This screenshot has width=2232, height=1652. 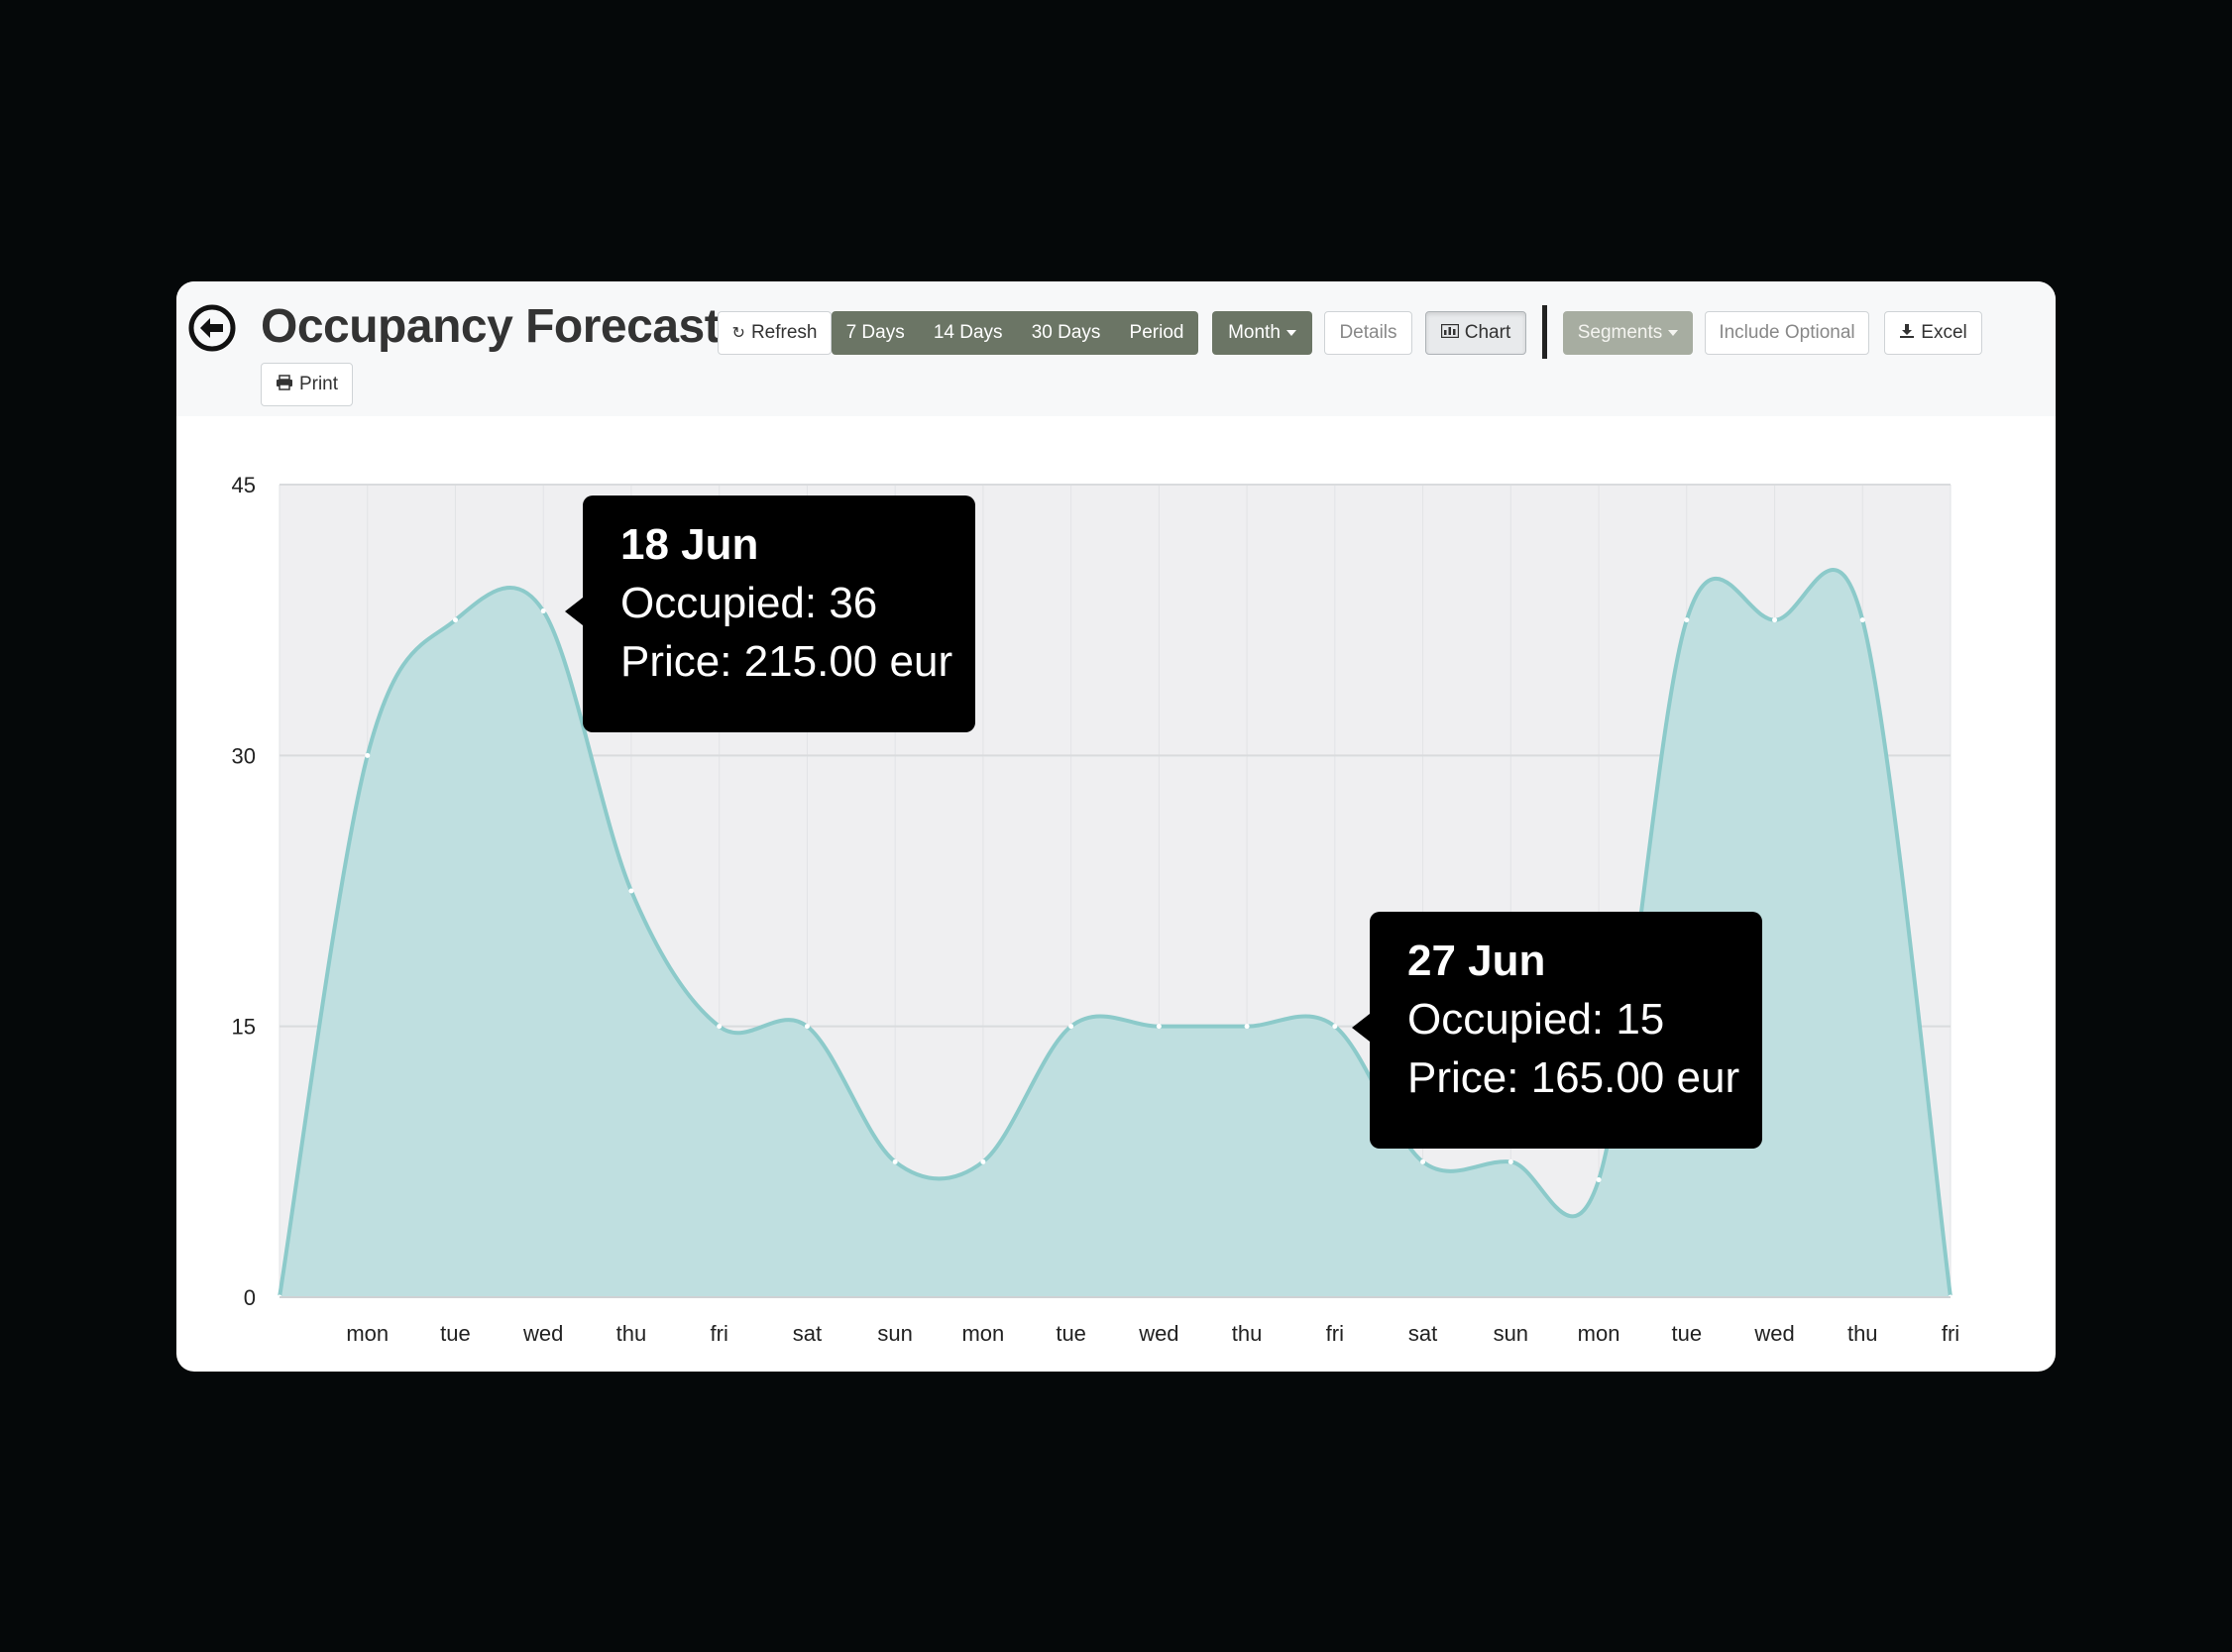 I want to click on tooltip-occupied: Occupied: 36, so click(x=749, y=603).